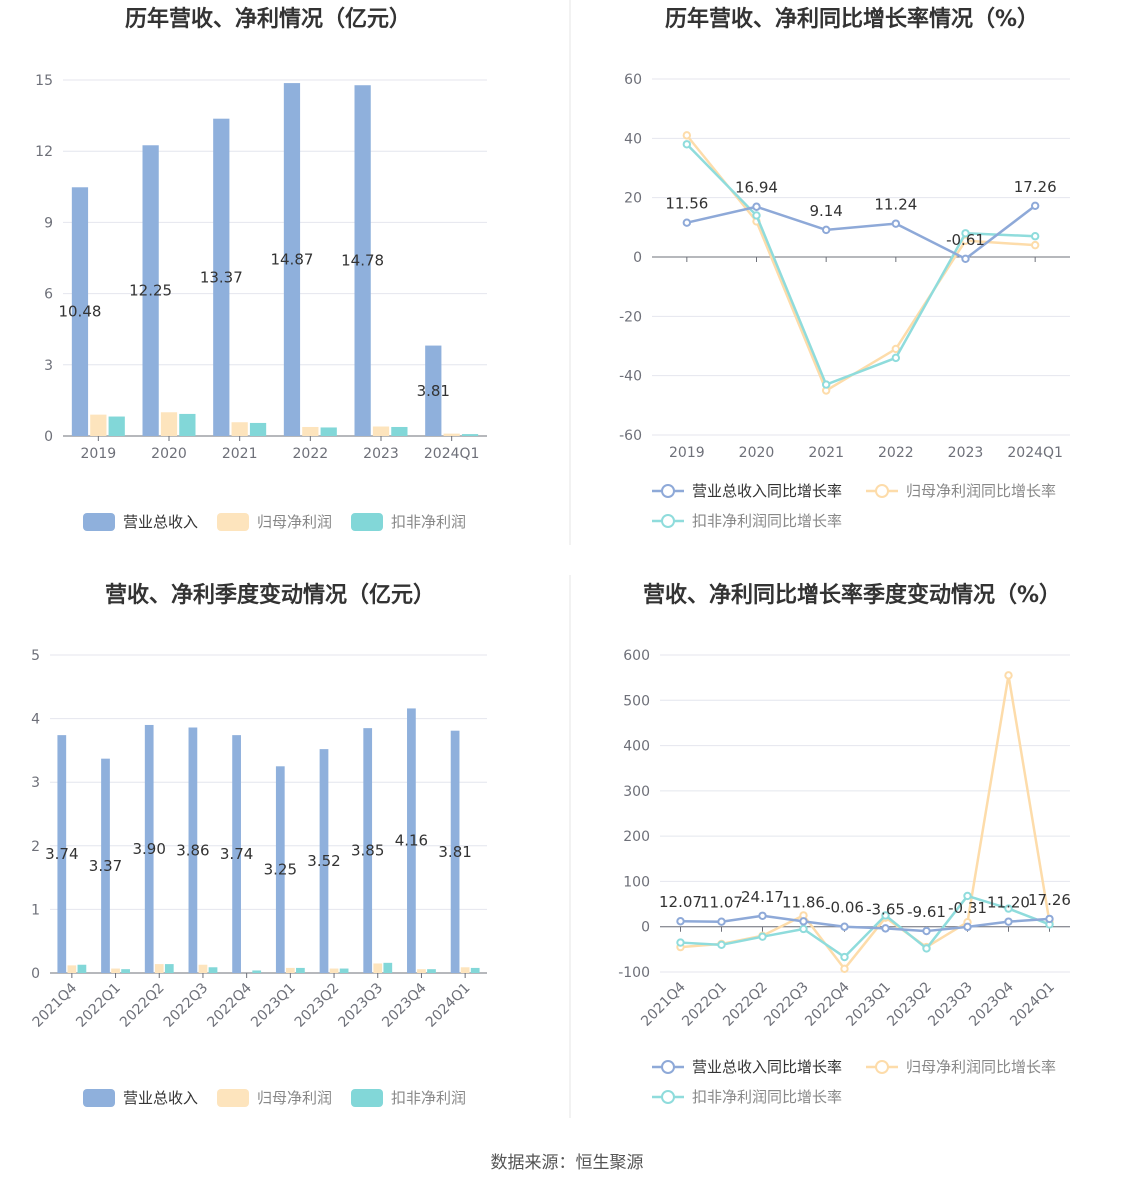 This screenshot has width=1134, height=1188. Describe the element at coordinates (160, 1098) in the screenshot. I see `legend-label: 营业总收入` at that location.